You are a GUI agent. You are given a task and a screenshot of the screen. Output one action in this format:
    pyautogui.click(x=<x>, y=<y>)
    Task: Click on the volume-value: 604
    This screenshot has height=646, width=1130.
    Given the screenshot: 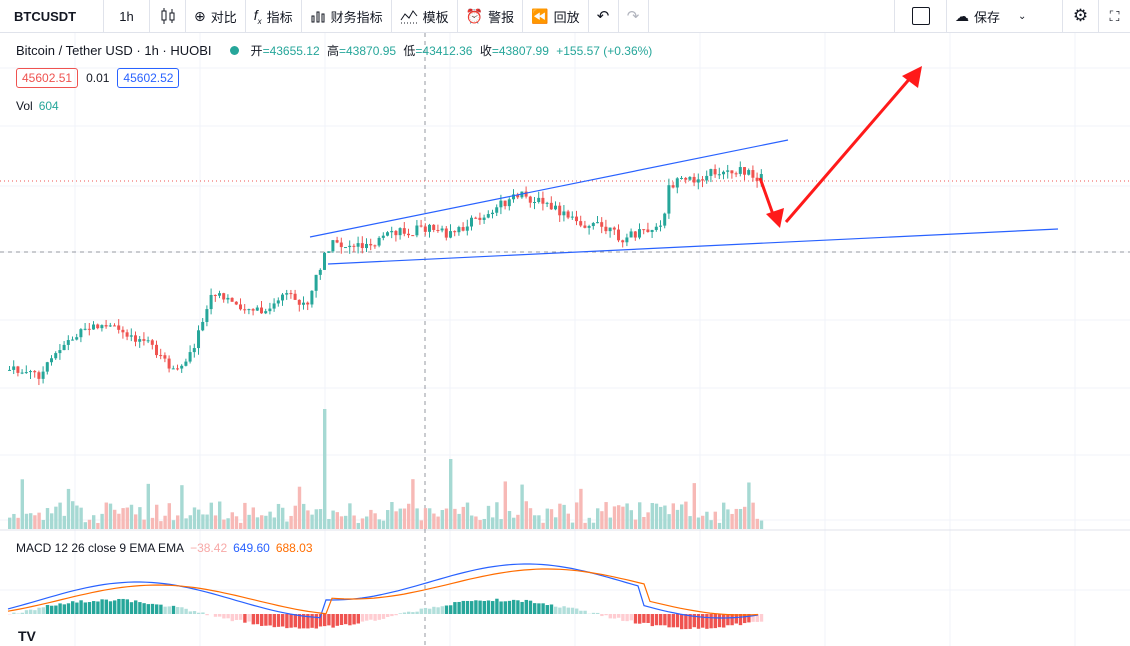 What is the action you would take?
    pyautogui.click(x=48, y=106)
    